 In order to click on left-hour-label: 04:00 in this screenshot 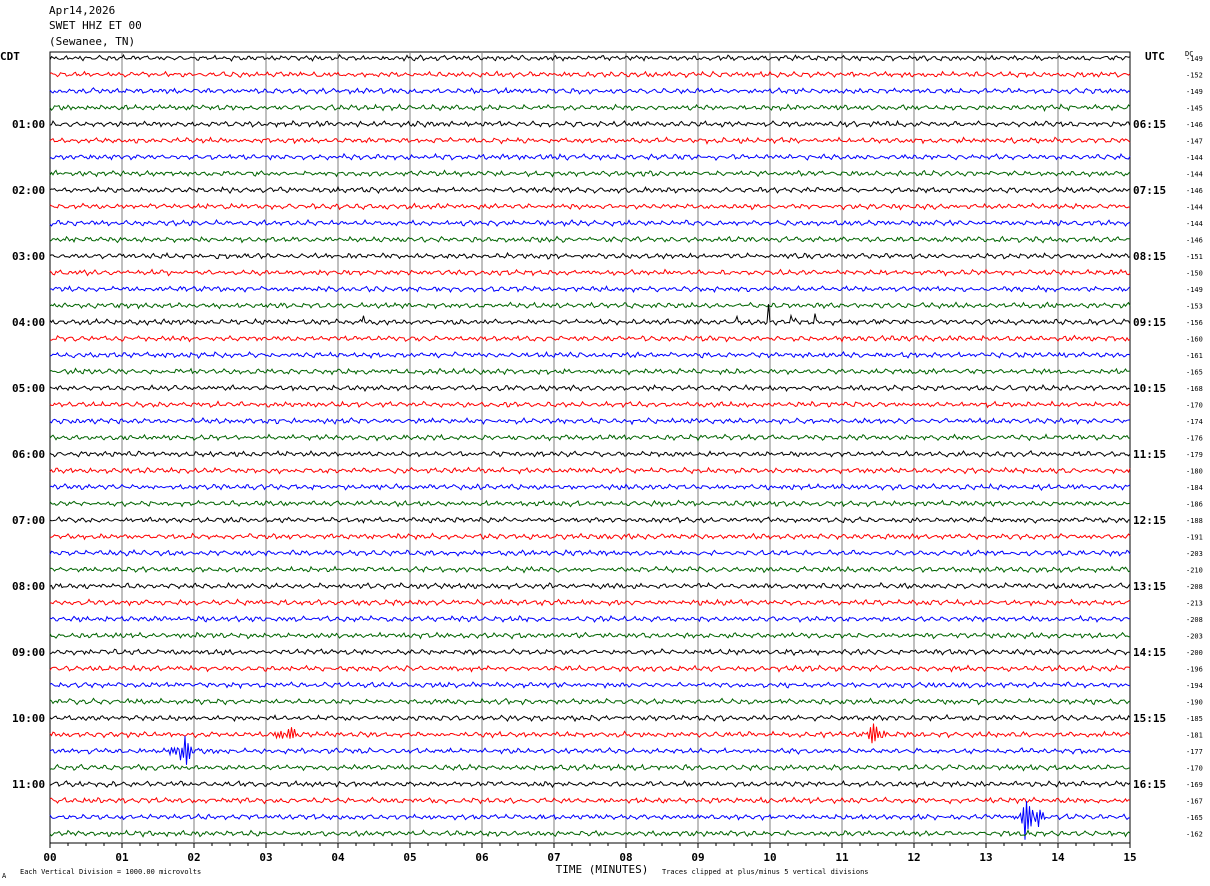, I will do `click(28, 322)`.